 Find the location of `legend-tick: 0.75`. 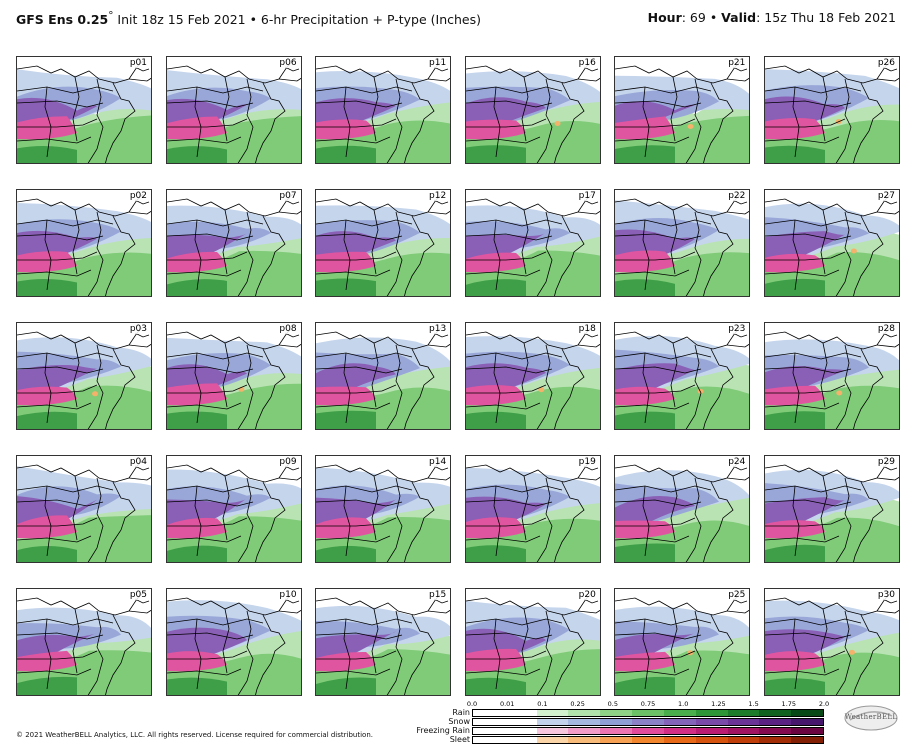

legend-tick: 0.75 is located at coordinates (648, 704).